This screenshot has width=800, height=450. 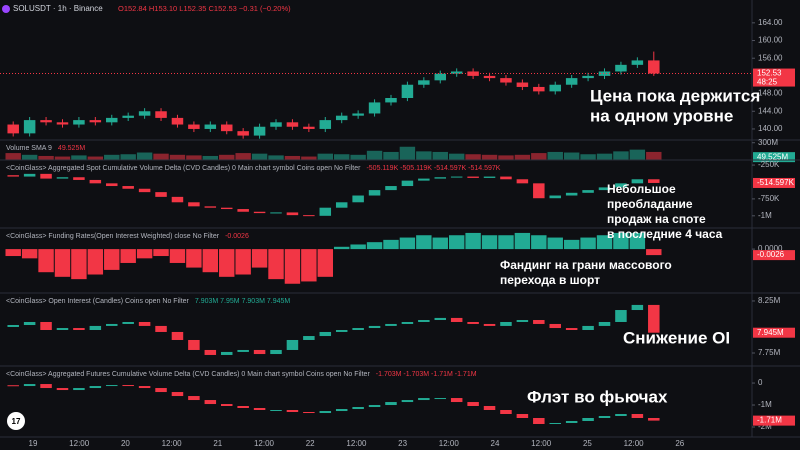 What do you see at coordinates (774, 420) in the screenshot?
I see `last-value-tag` at bounding box center [774, 420].